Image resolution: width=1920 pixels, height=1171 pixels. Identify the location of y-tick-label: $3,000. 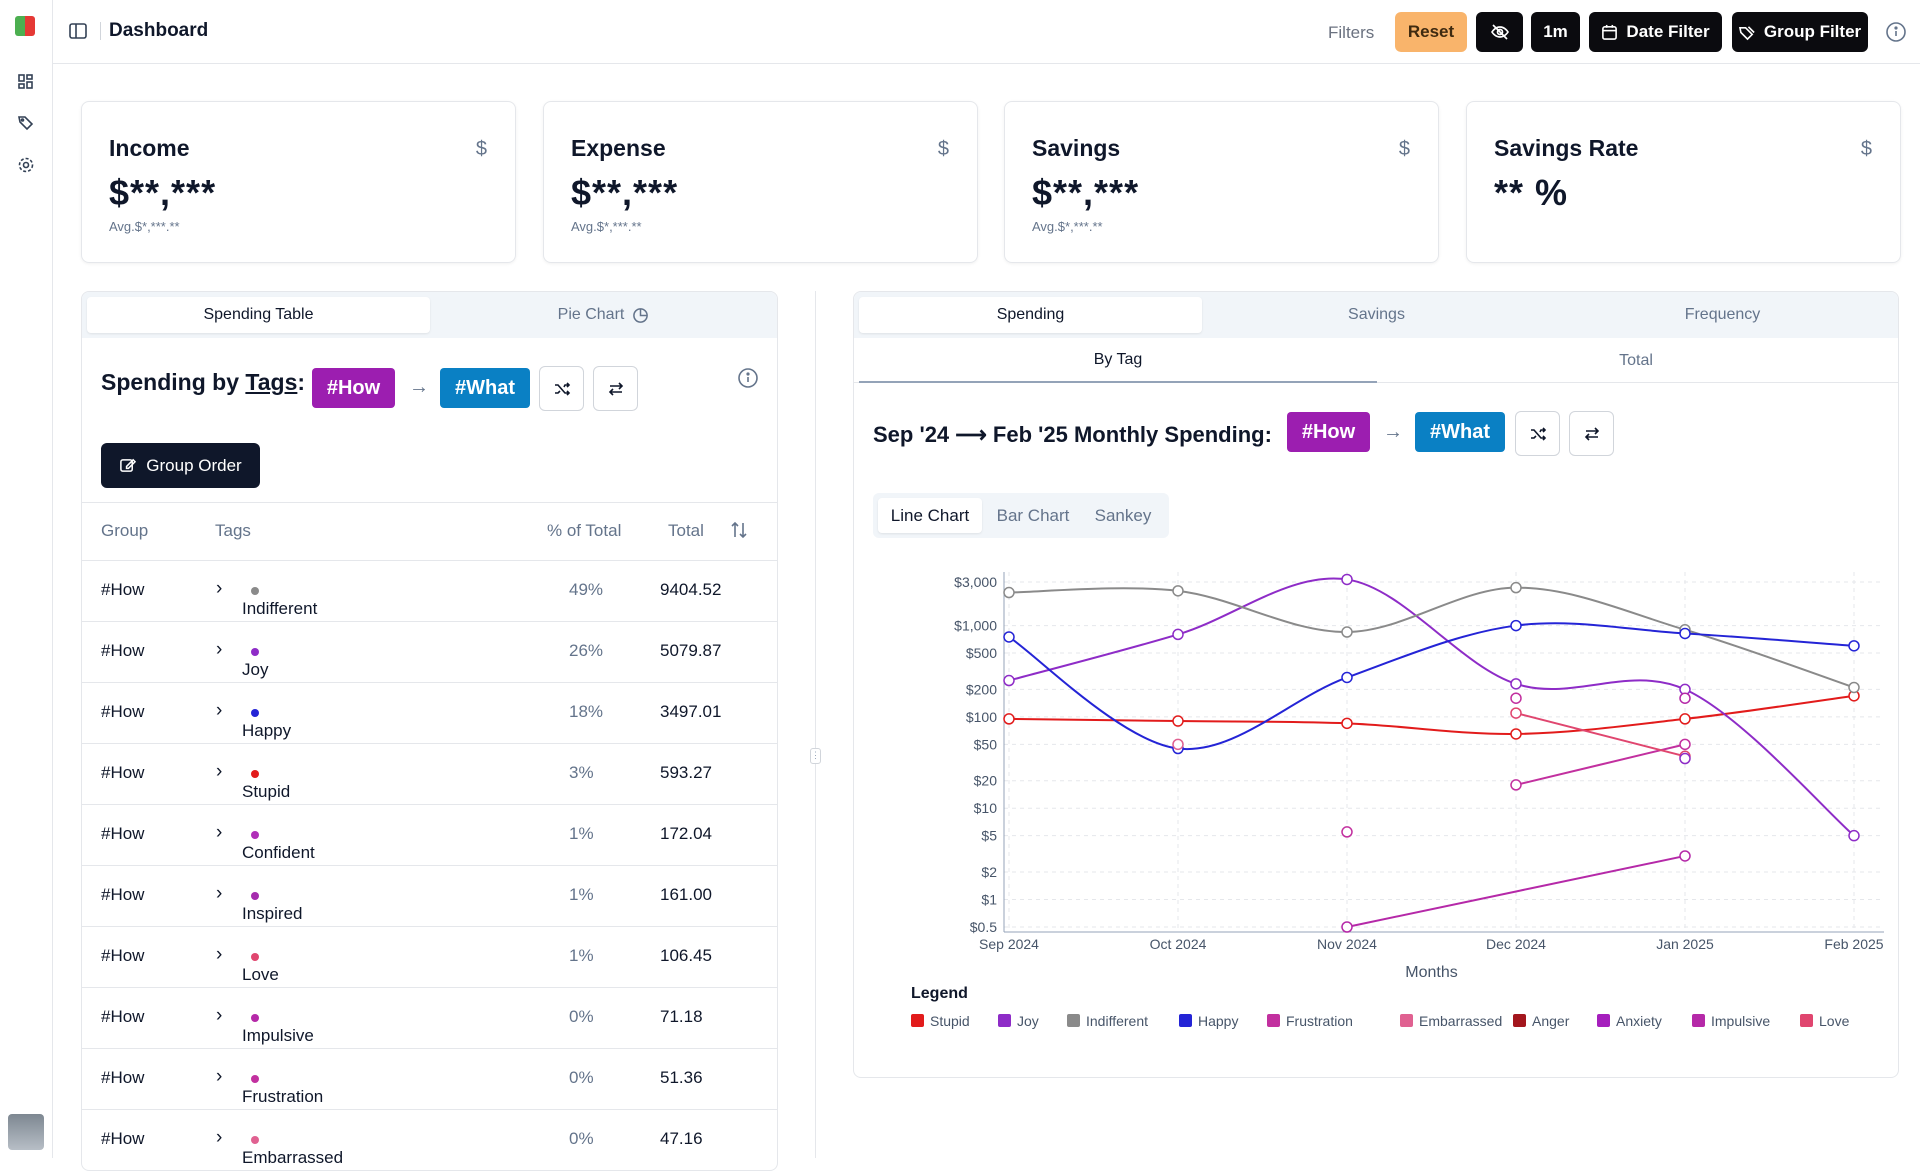
(975, 582).